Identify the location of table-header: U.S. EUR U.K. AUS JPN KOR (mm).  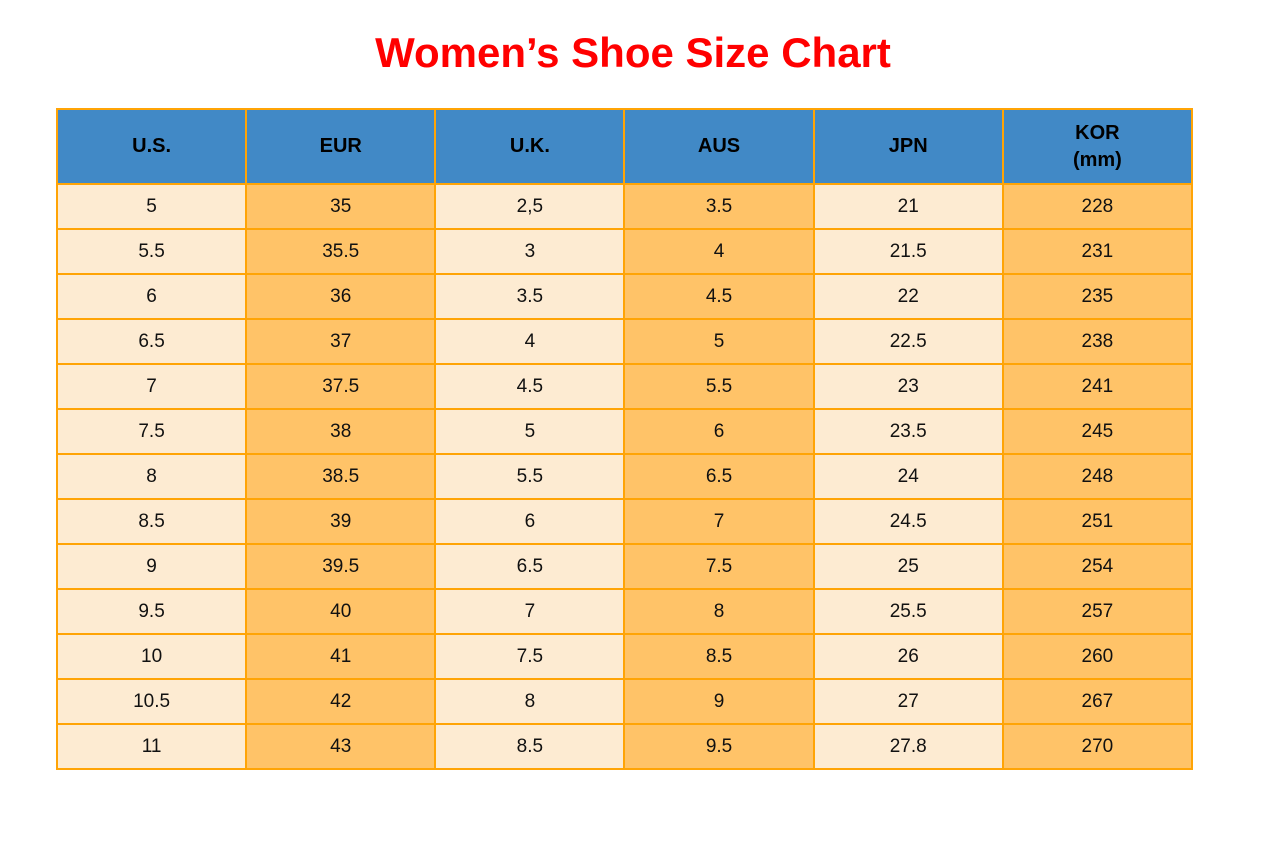
(624, 146).